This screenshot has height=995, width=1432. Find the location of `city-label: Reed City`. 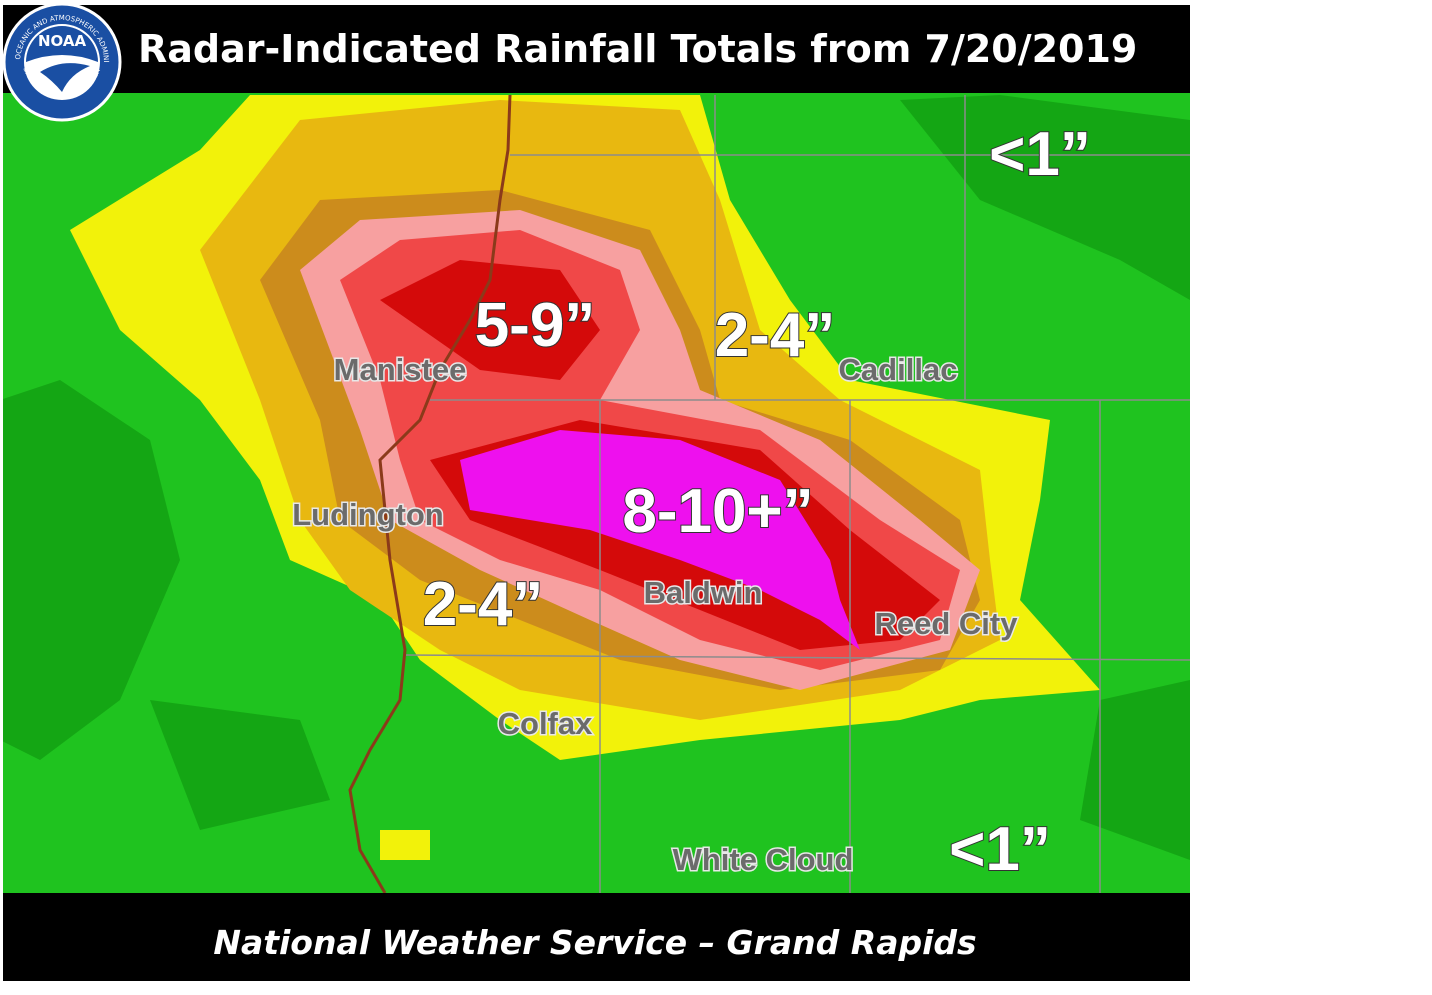

city-label: Reed City is located at coordinates (947, 623).